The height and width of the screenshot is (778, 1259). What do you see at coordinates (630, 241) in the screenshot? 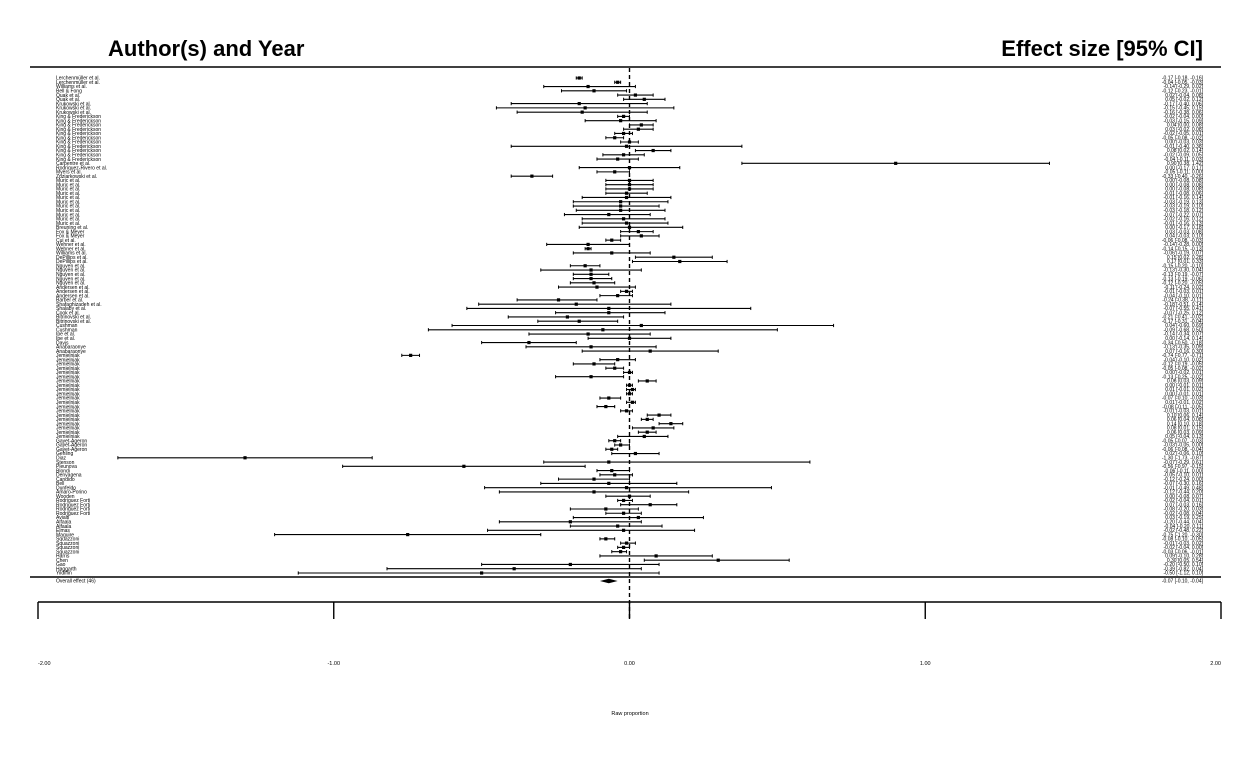
I see `study-row: Cui et al. -0.06 [-0.08, -0.03]` at bounding box center [630, 241].